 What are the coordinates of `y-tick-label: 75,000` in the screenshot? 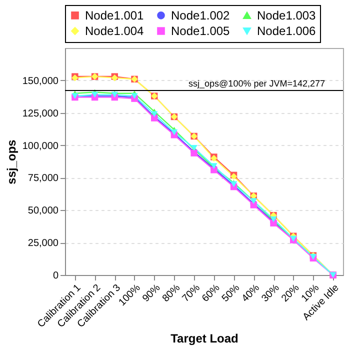 It's located at (43, 178).